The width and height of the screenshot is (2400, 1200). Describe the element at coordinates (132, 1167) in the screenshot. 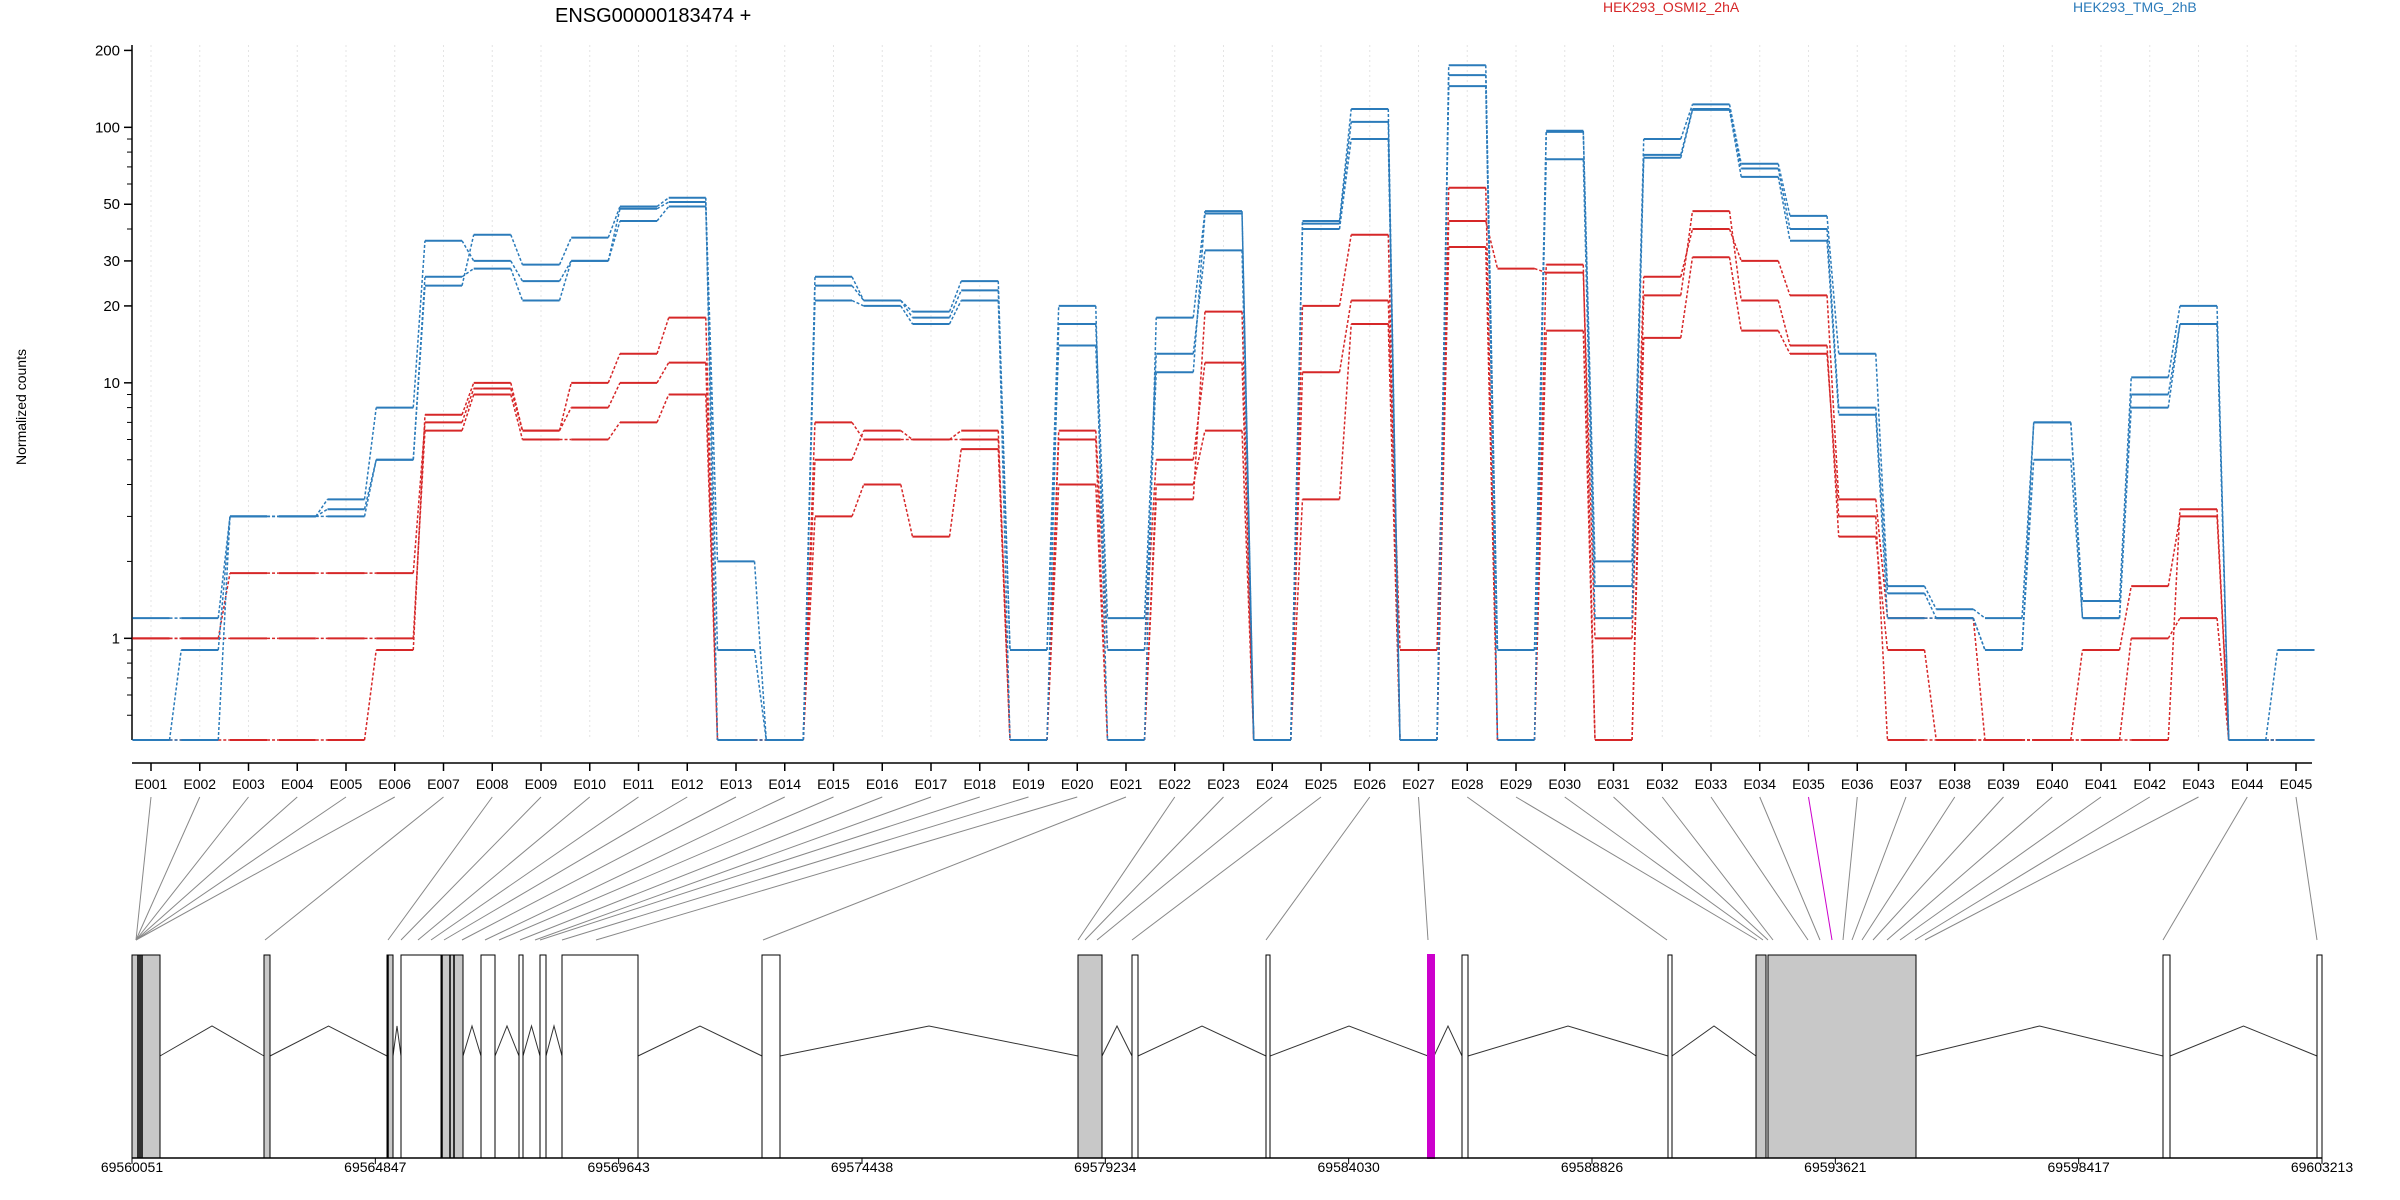

I see `genome-tick-label: 69560051` at that location.